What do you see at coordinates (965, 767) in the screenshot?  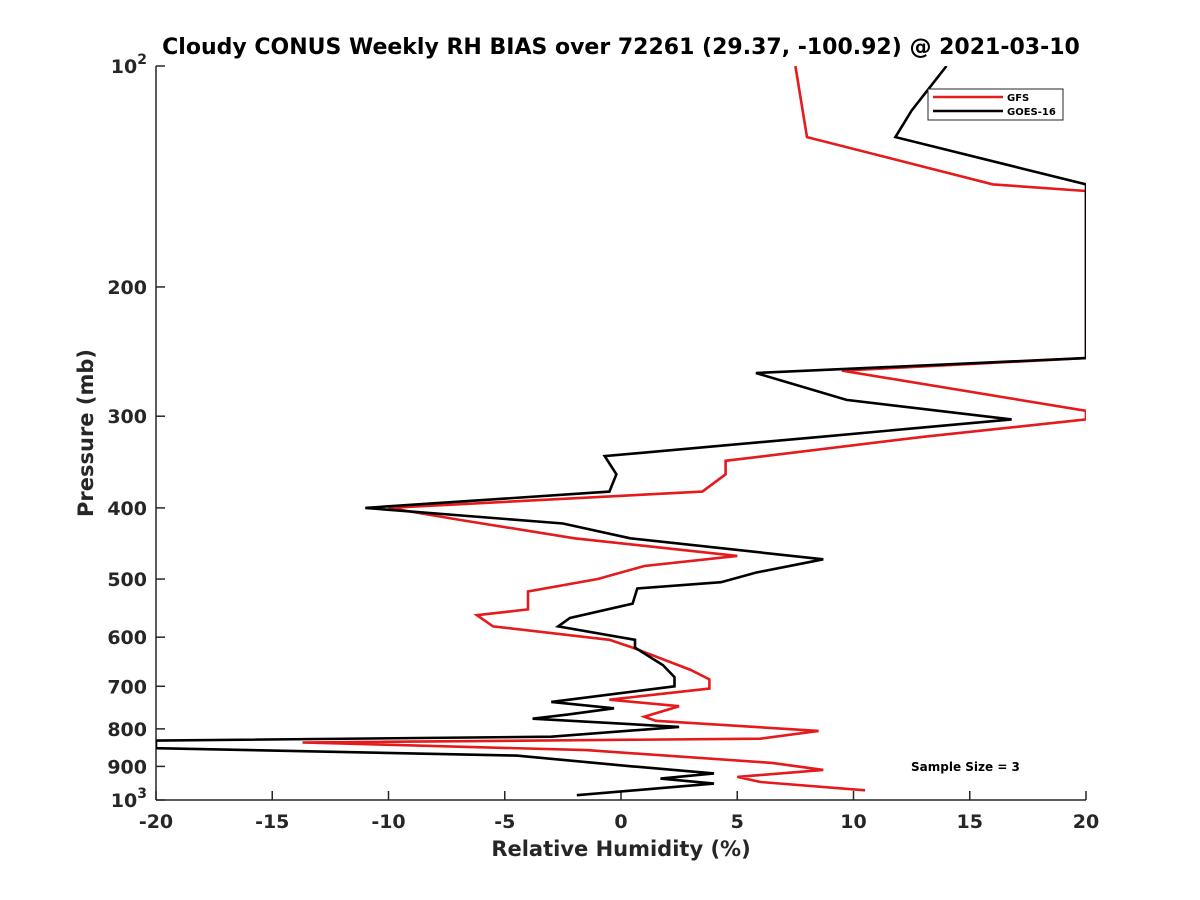 I see `sample-size-annotation: Sample Size = 3` at bounding box center [965, 767].